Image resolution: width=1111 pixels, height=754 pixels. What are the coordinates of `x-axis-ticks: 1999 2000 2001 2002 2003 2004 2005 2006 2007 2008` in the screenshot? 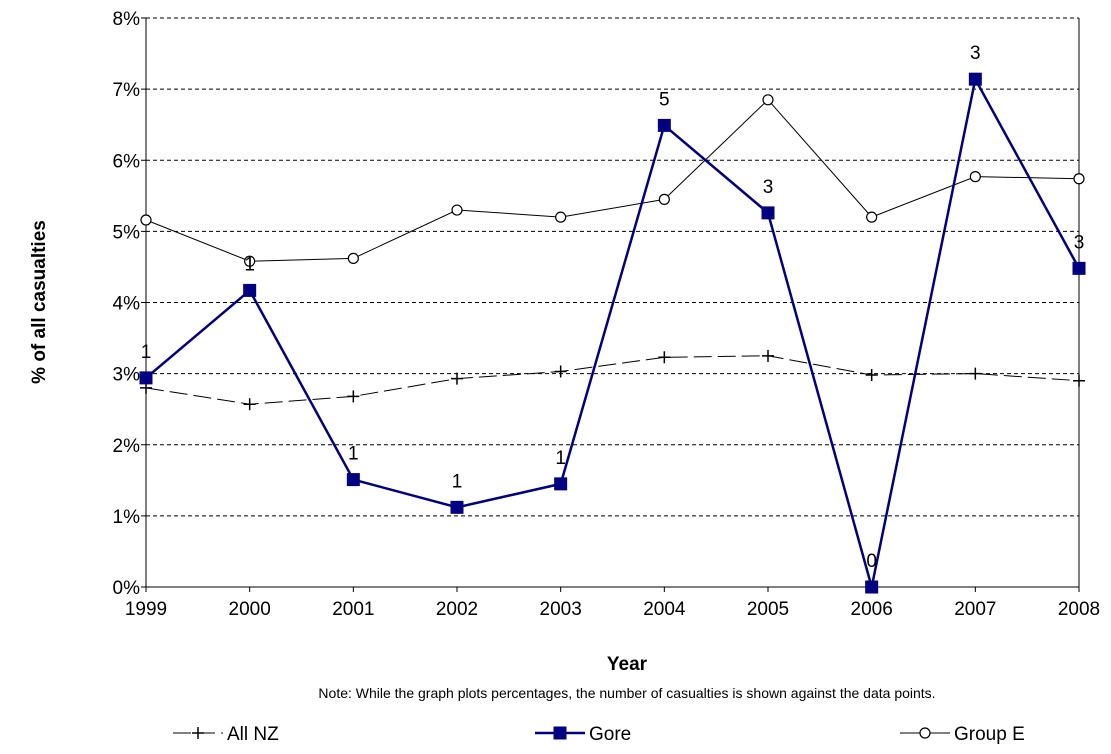 It's located at (612, 603).